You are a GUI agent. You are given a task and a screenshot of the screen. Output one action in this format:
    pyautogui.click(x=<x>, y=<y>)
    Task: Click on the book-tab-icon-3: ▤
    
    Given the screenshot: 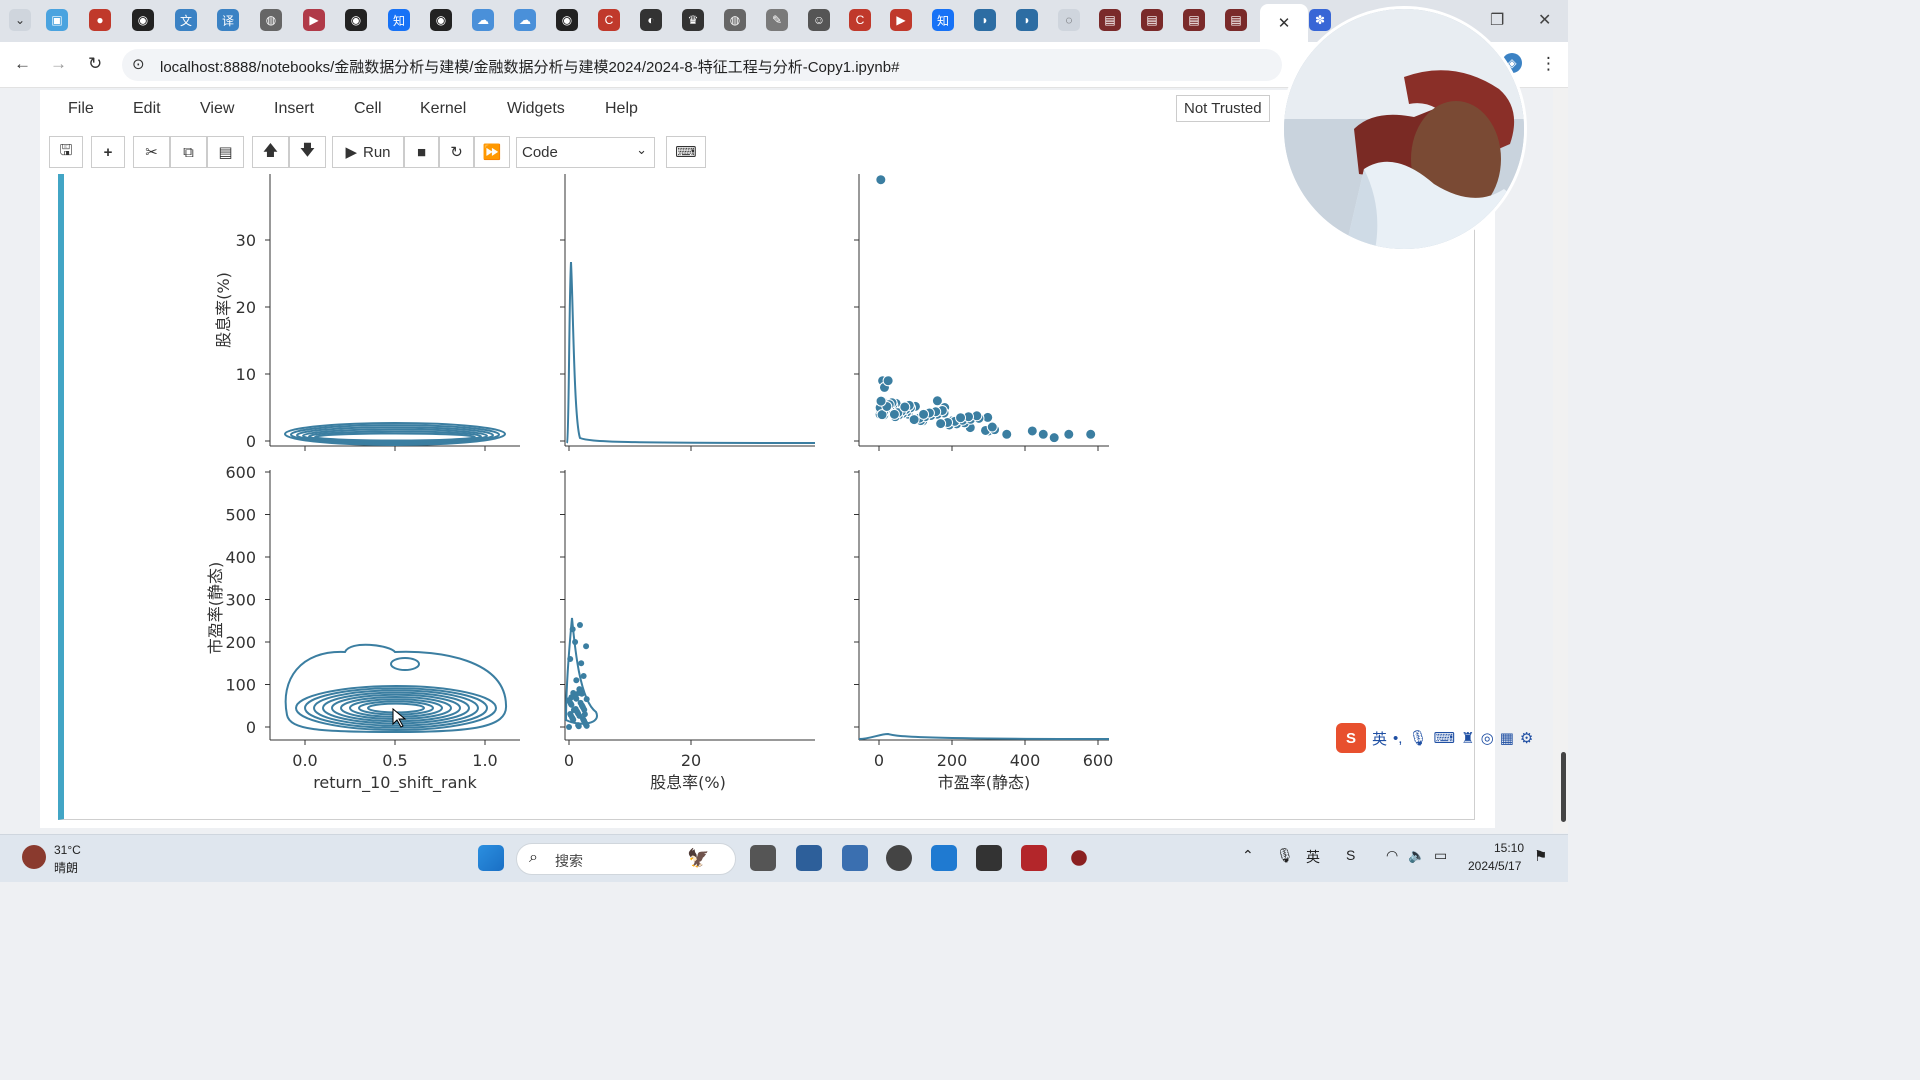 What is the action you would take?
    pyautogui.click(x=1194, y=20)
    